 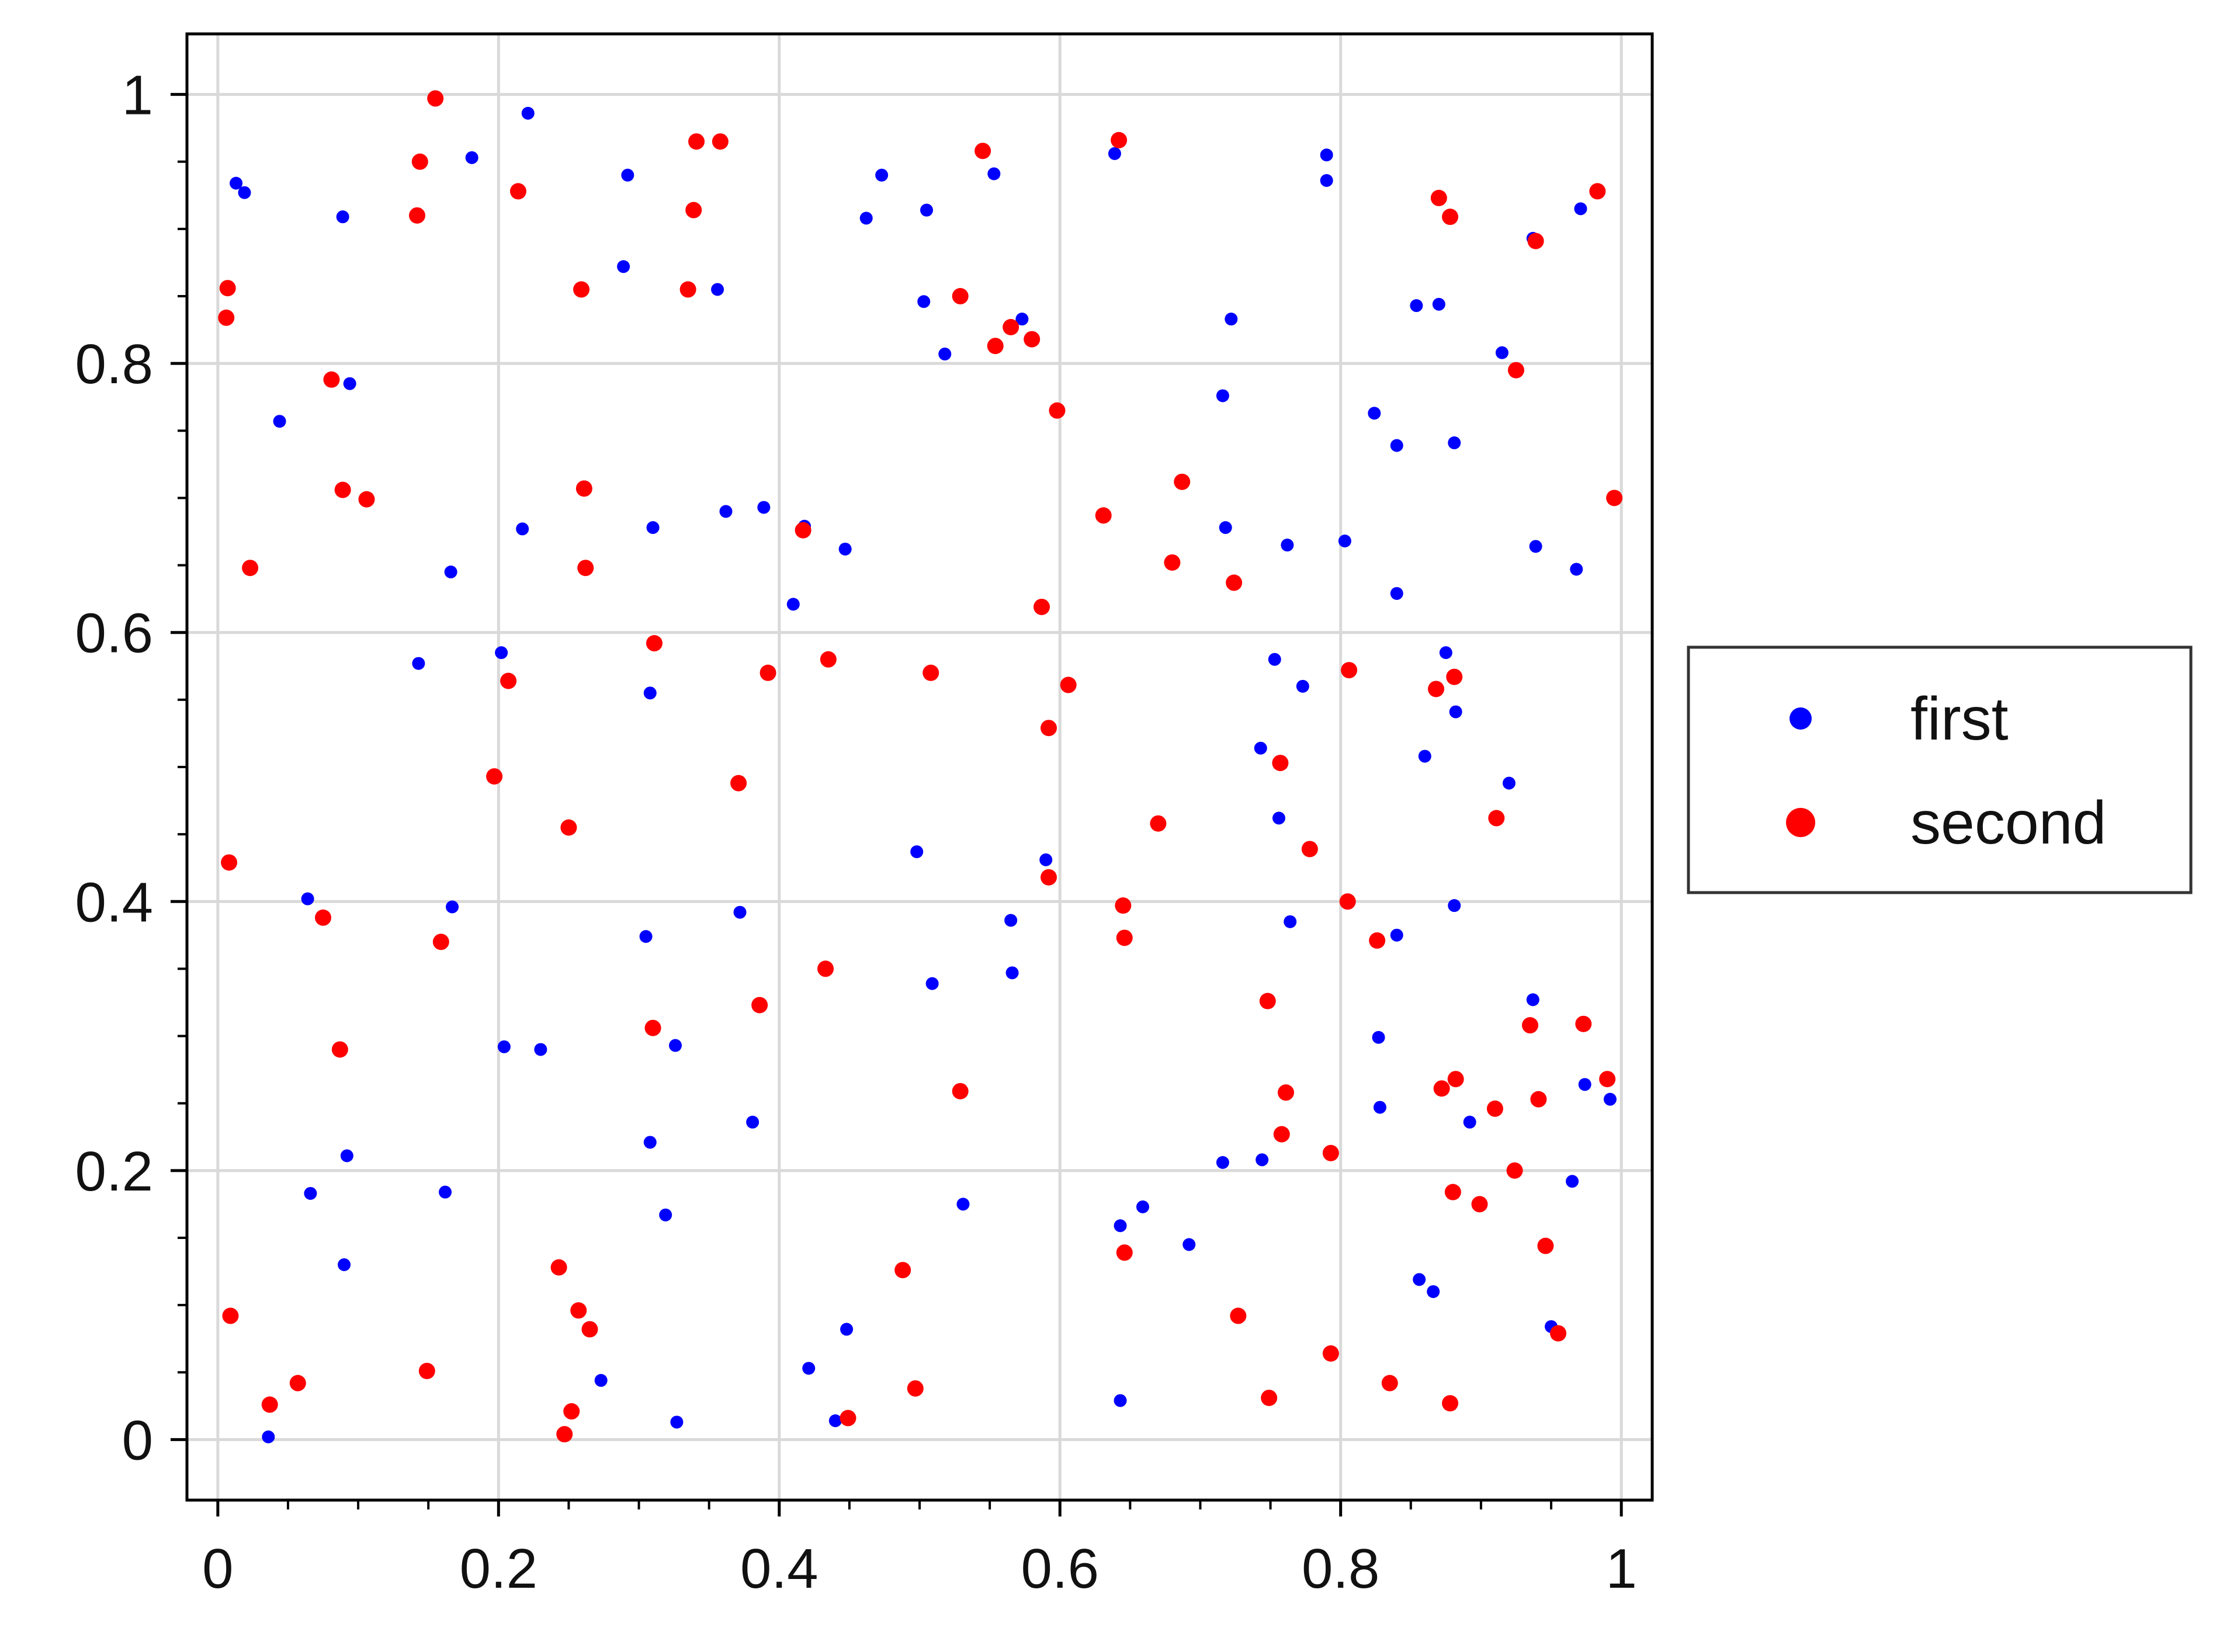 I want to click on x-tick-label: 0.2, so click(x=499, y=1569).